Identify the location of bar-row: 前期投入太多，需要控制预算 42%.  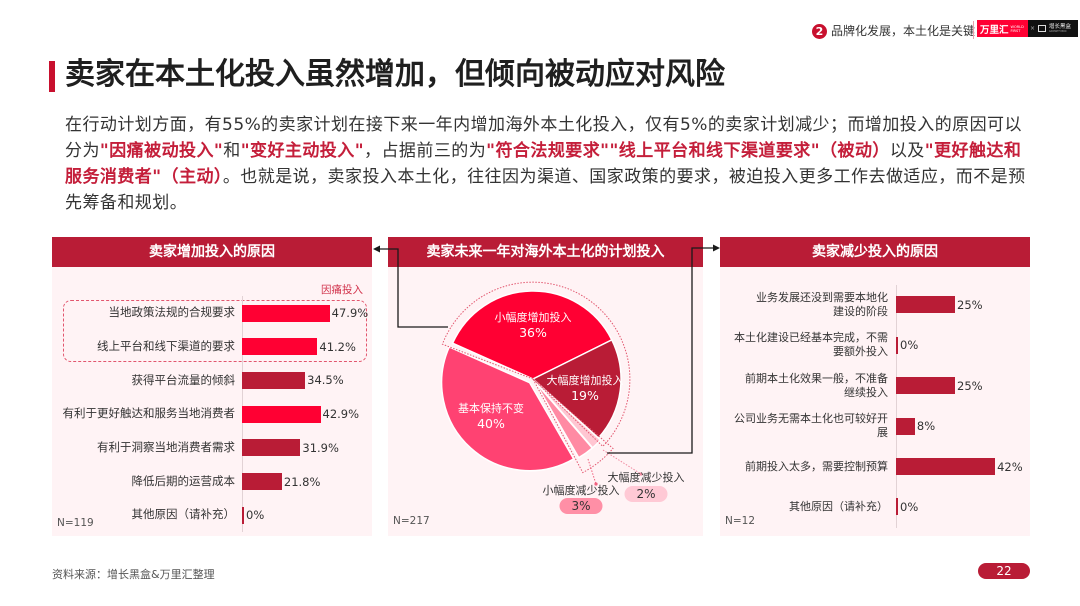
(875, 466).